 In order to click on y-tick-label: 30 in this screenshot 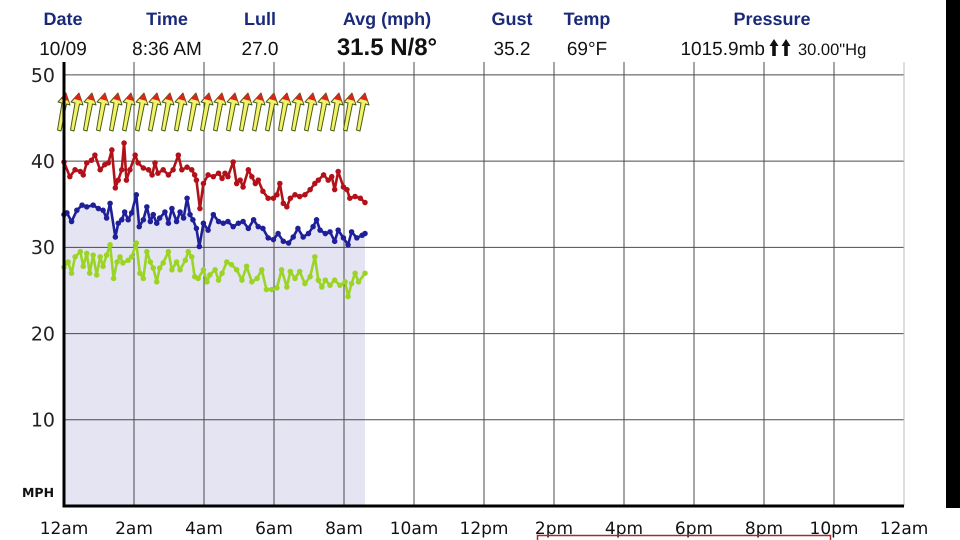, I will do `click(42, 248)`.